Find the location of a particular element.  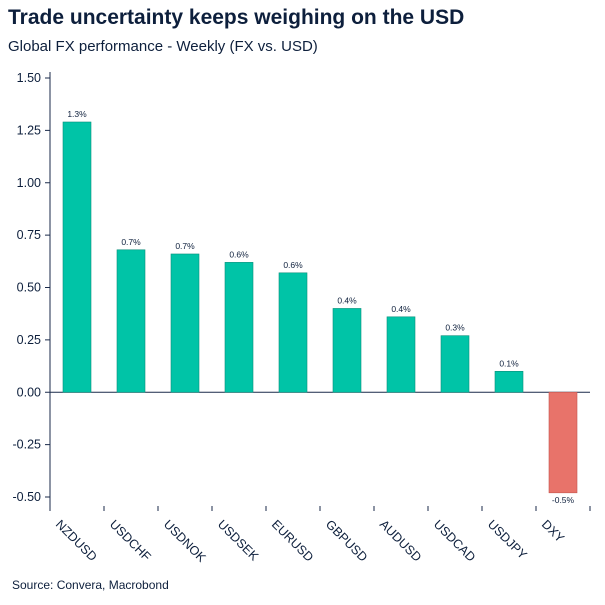

category-label-dxy: DXY is located at coordinates (553, 531).